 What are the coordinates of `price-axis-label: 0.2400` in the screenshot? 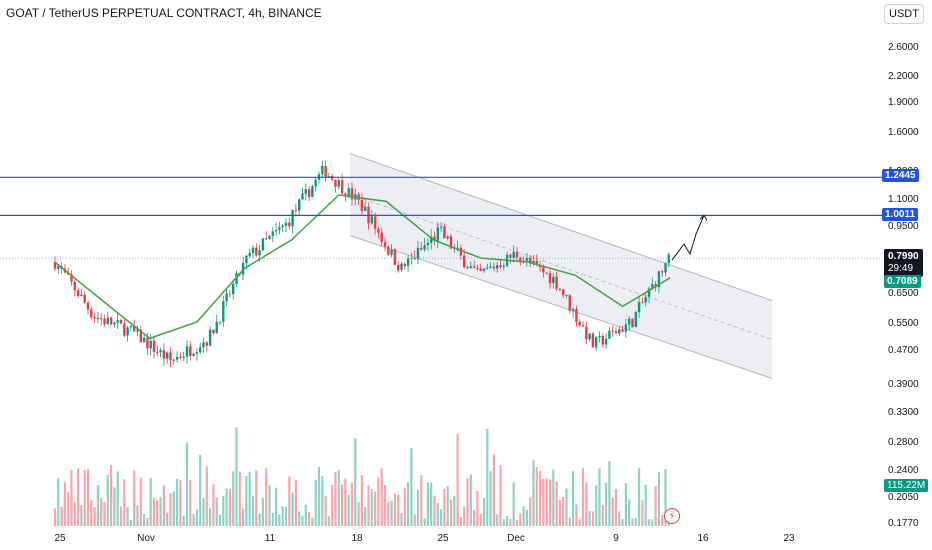 It's located at (903, 470).